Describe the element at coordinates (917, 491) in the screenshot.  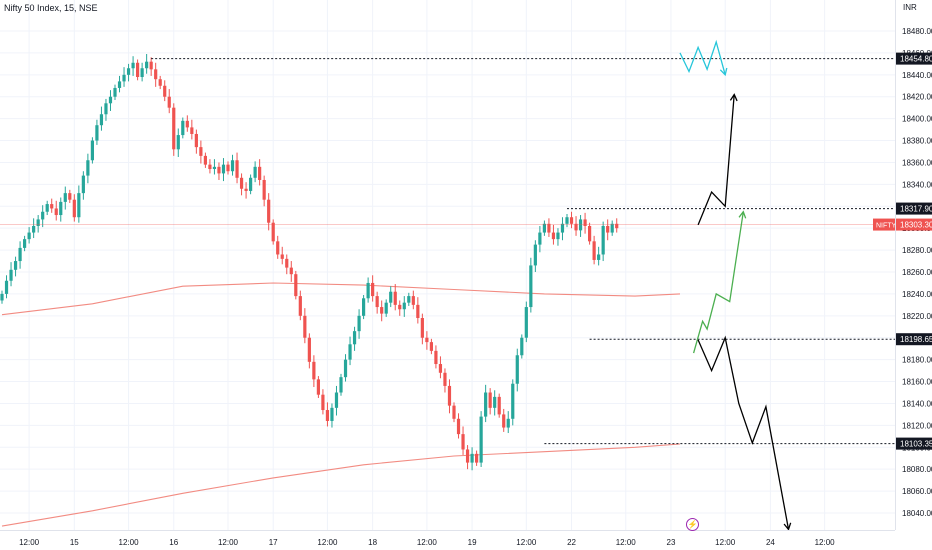
I see `y-tick-label: 18060.00` at that location.